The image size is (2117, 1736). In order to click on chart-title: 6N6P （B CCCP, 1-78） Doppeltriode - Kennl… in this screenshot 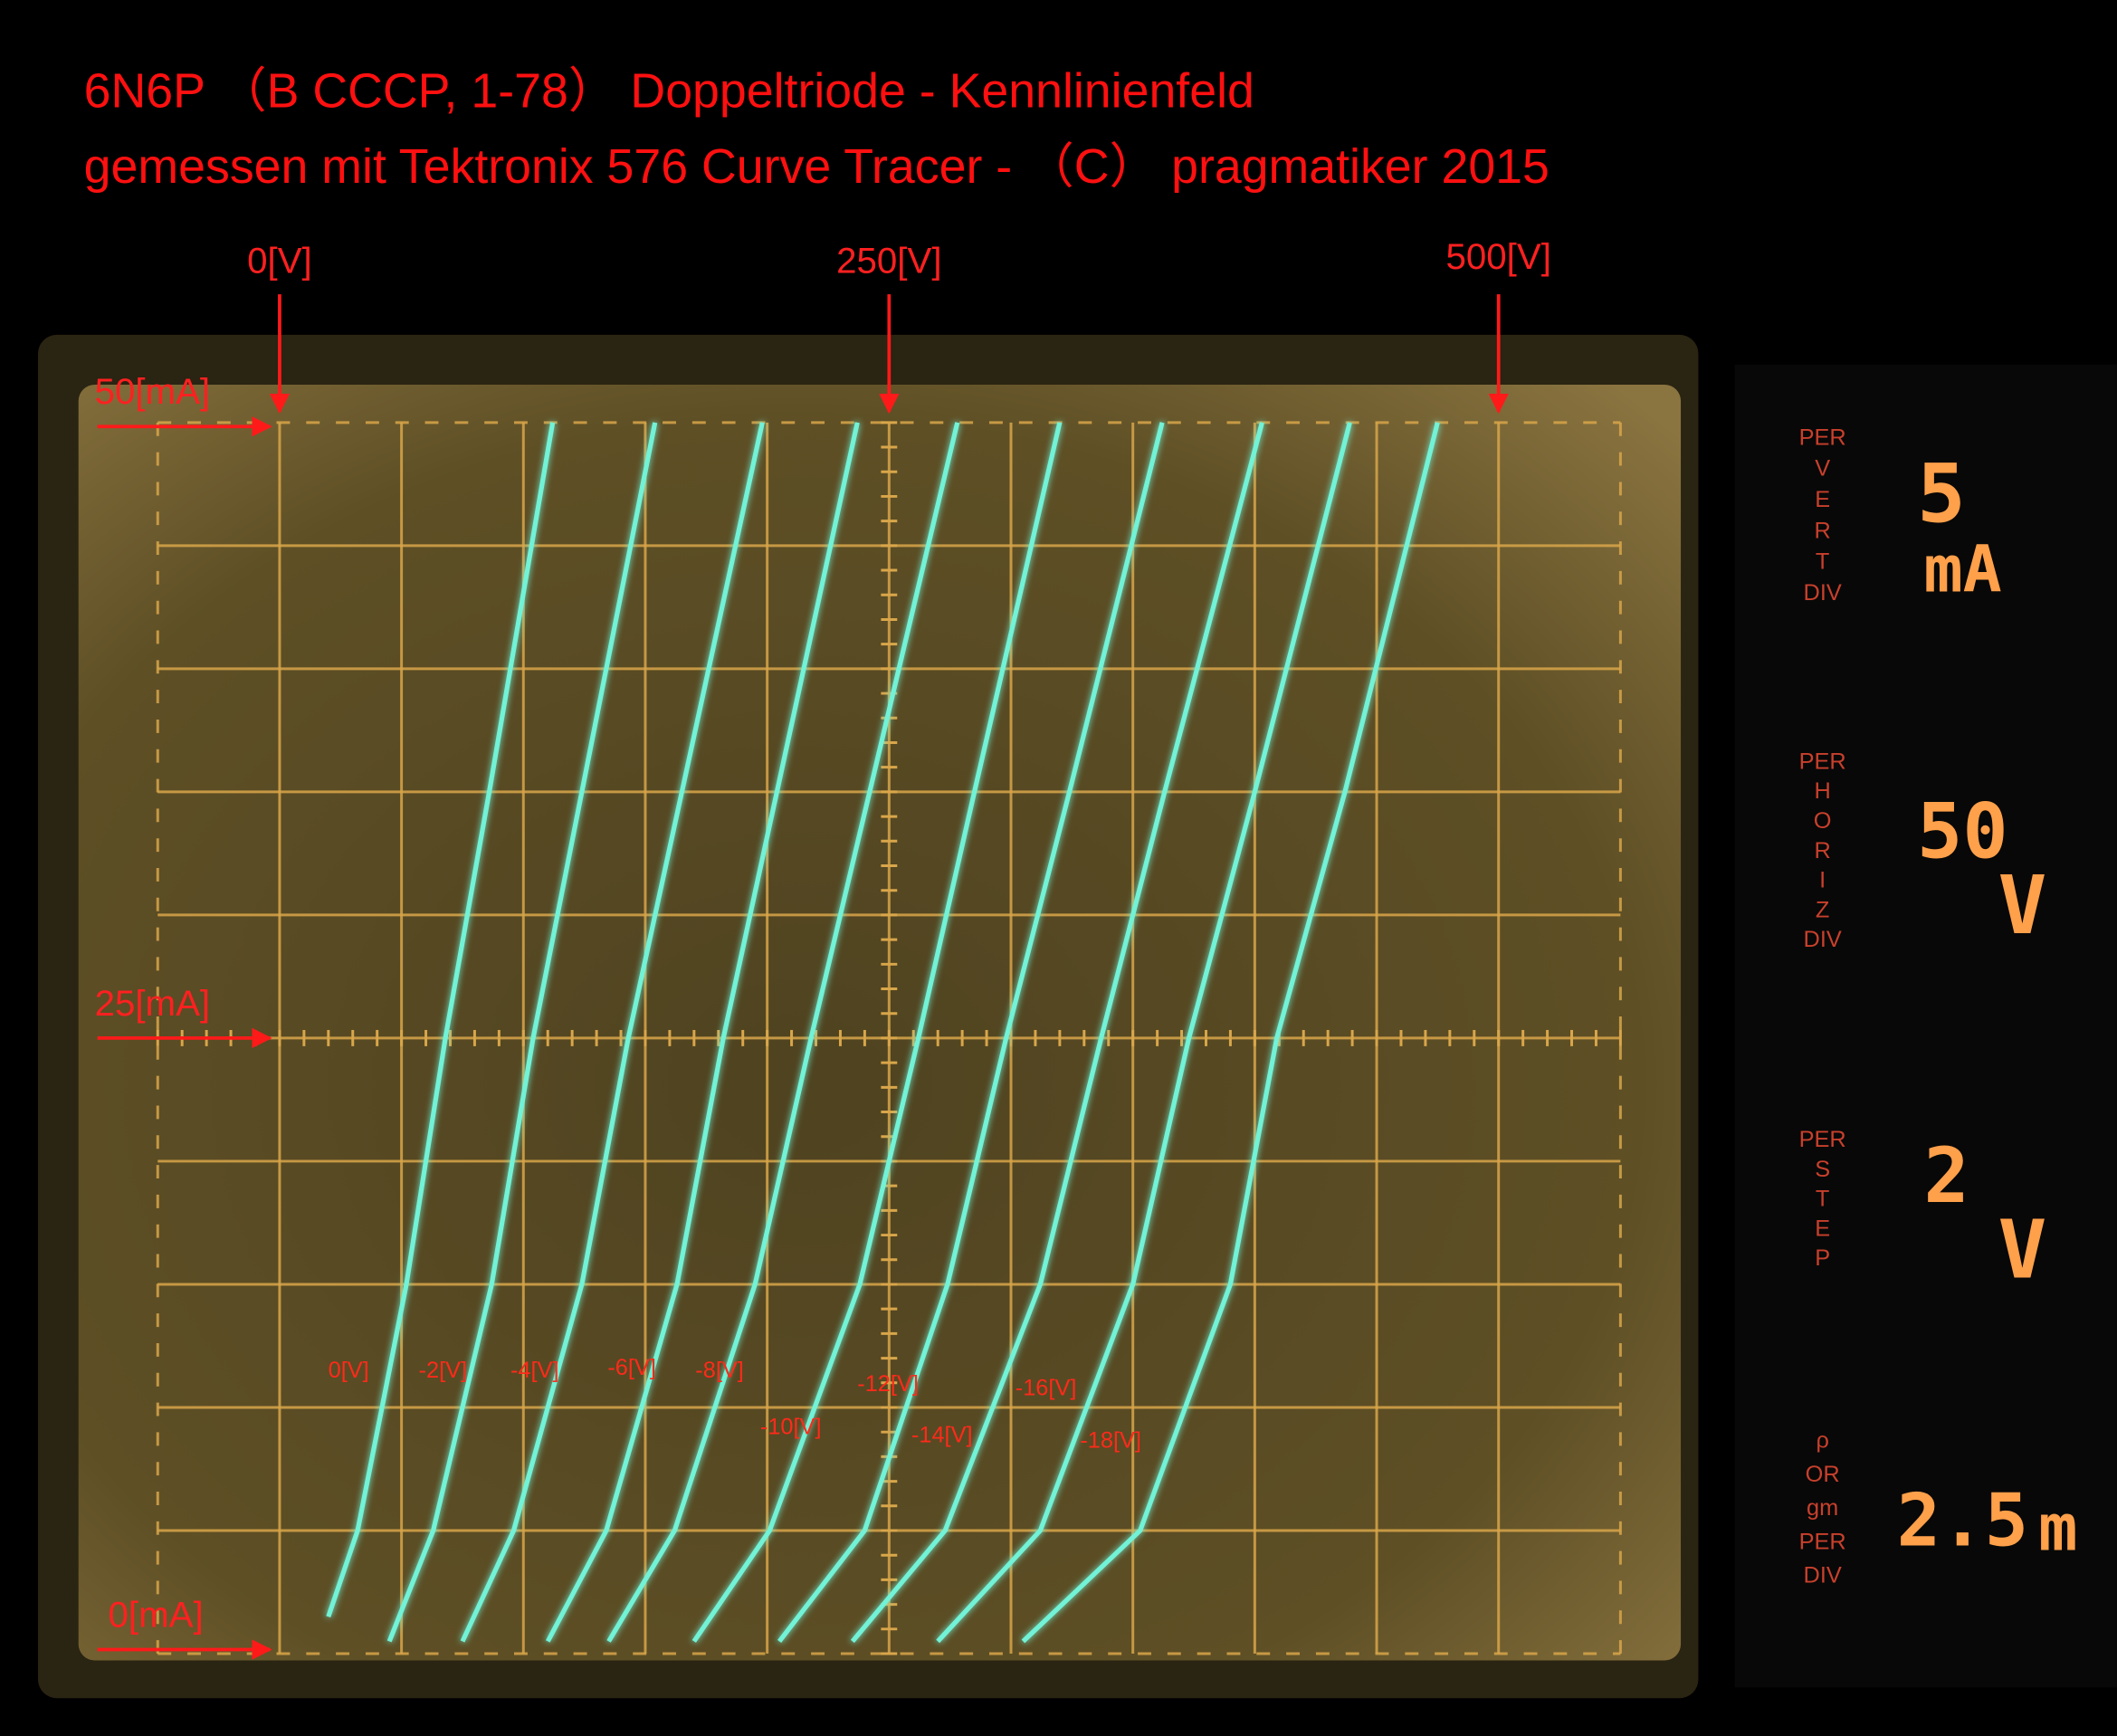, I will do `click(669, 91)`.